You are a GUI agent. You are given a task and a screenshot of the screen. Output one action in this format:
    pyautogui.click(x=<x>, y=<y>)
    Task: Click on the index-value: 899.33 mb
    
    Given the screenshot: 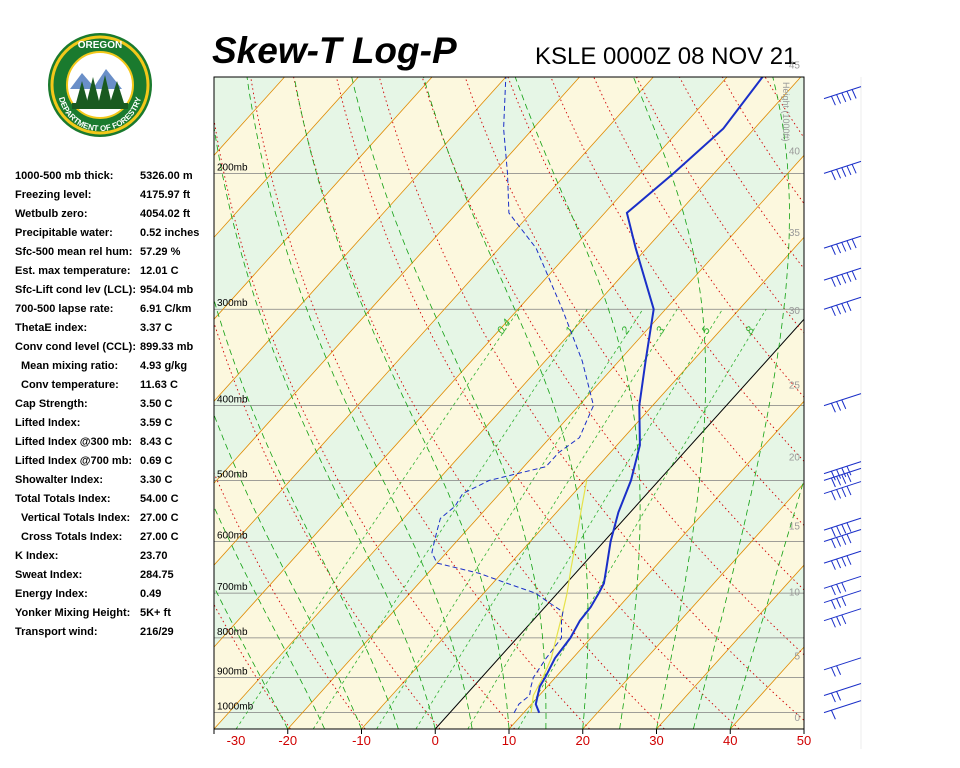 What is the action you would take?
    pyautogui.click(x=167, y=347)
    